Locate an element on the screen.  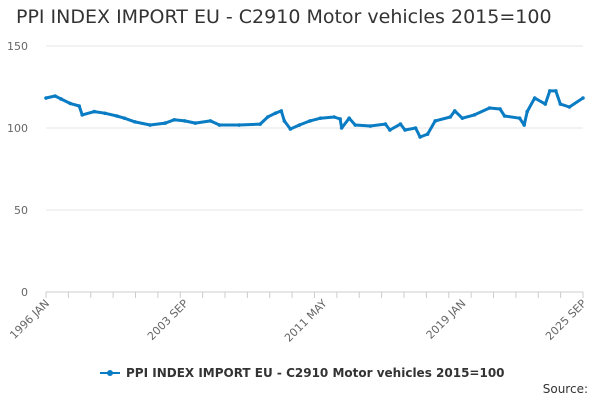
source-label: Source: is located at coordinates (565, 389).